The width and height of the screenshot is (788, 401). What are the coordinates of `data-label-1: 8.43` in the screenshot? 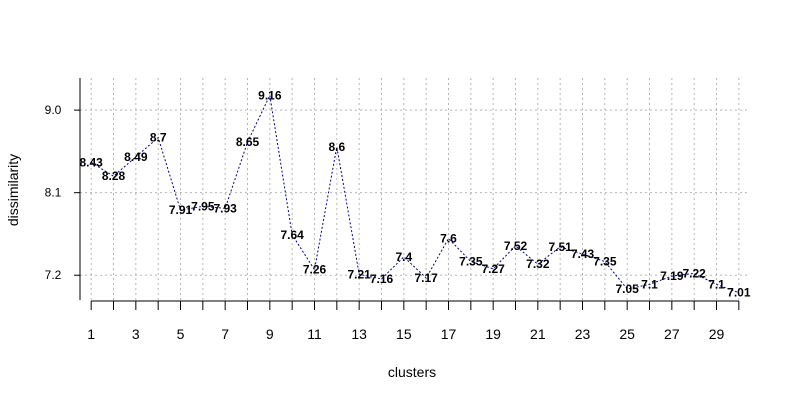 It's located at (91, 162).